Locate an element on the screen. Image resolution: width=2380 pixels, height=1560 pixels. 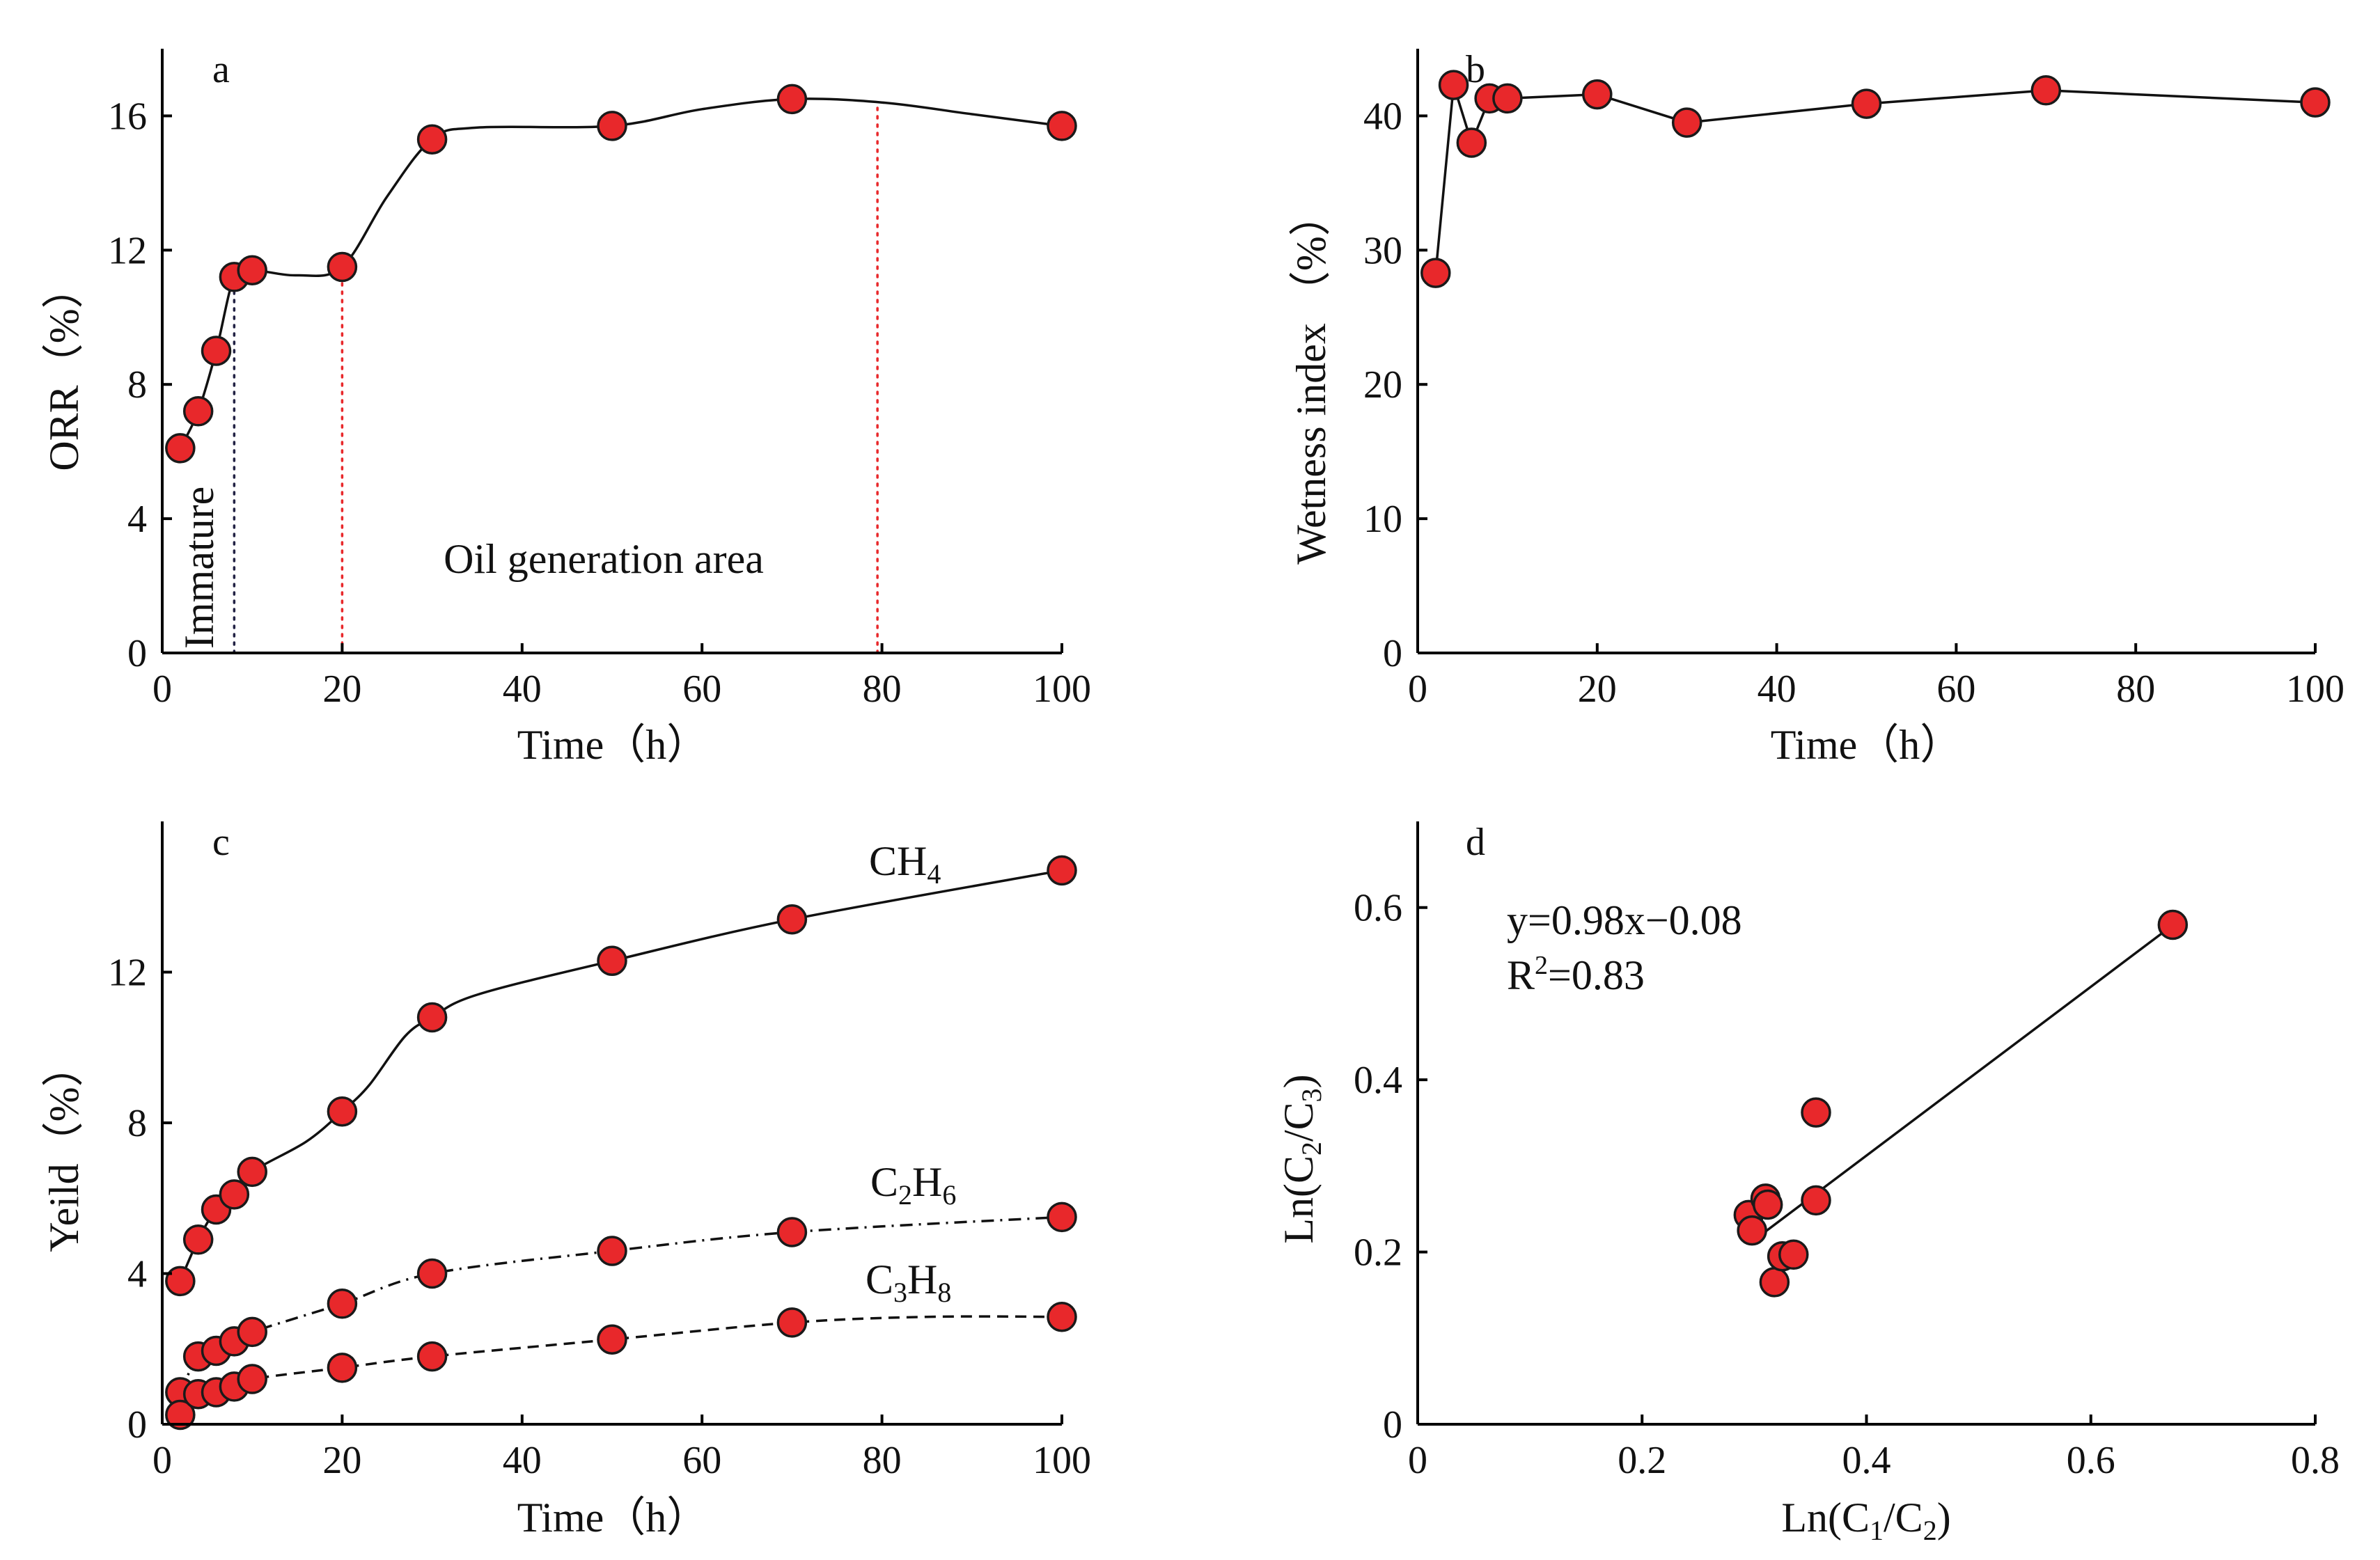
panel-d-r2-sup: 2 is located at coordinates (1541, 966).